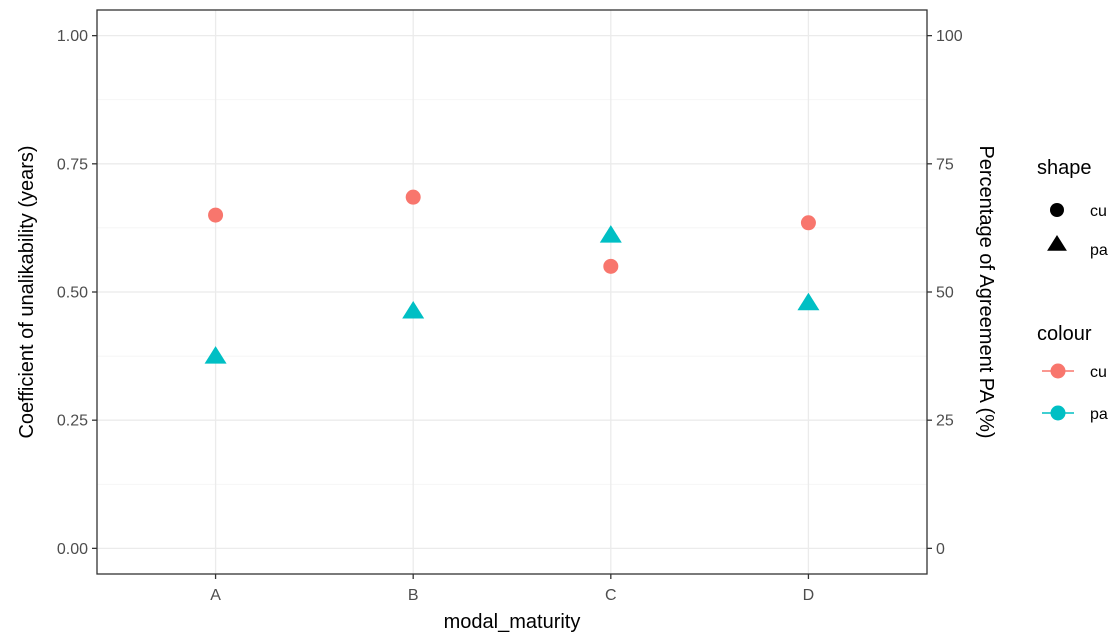 The image size is (1116, 637). I want to click on x-axis-title: modal_maturity, so click(512, 622).